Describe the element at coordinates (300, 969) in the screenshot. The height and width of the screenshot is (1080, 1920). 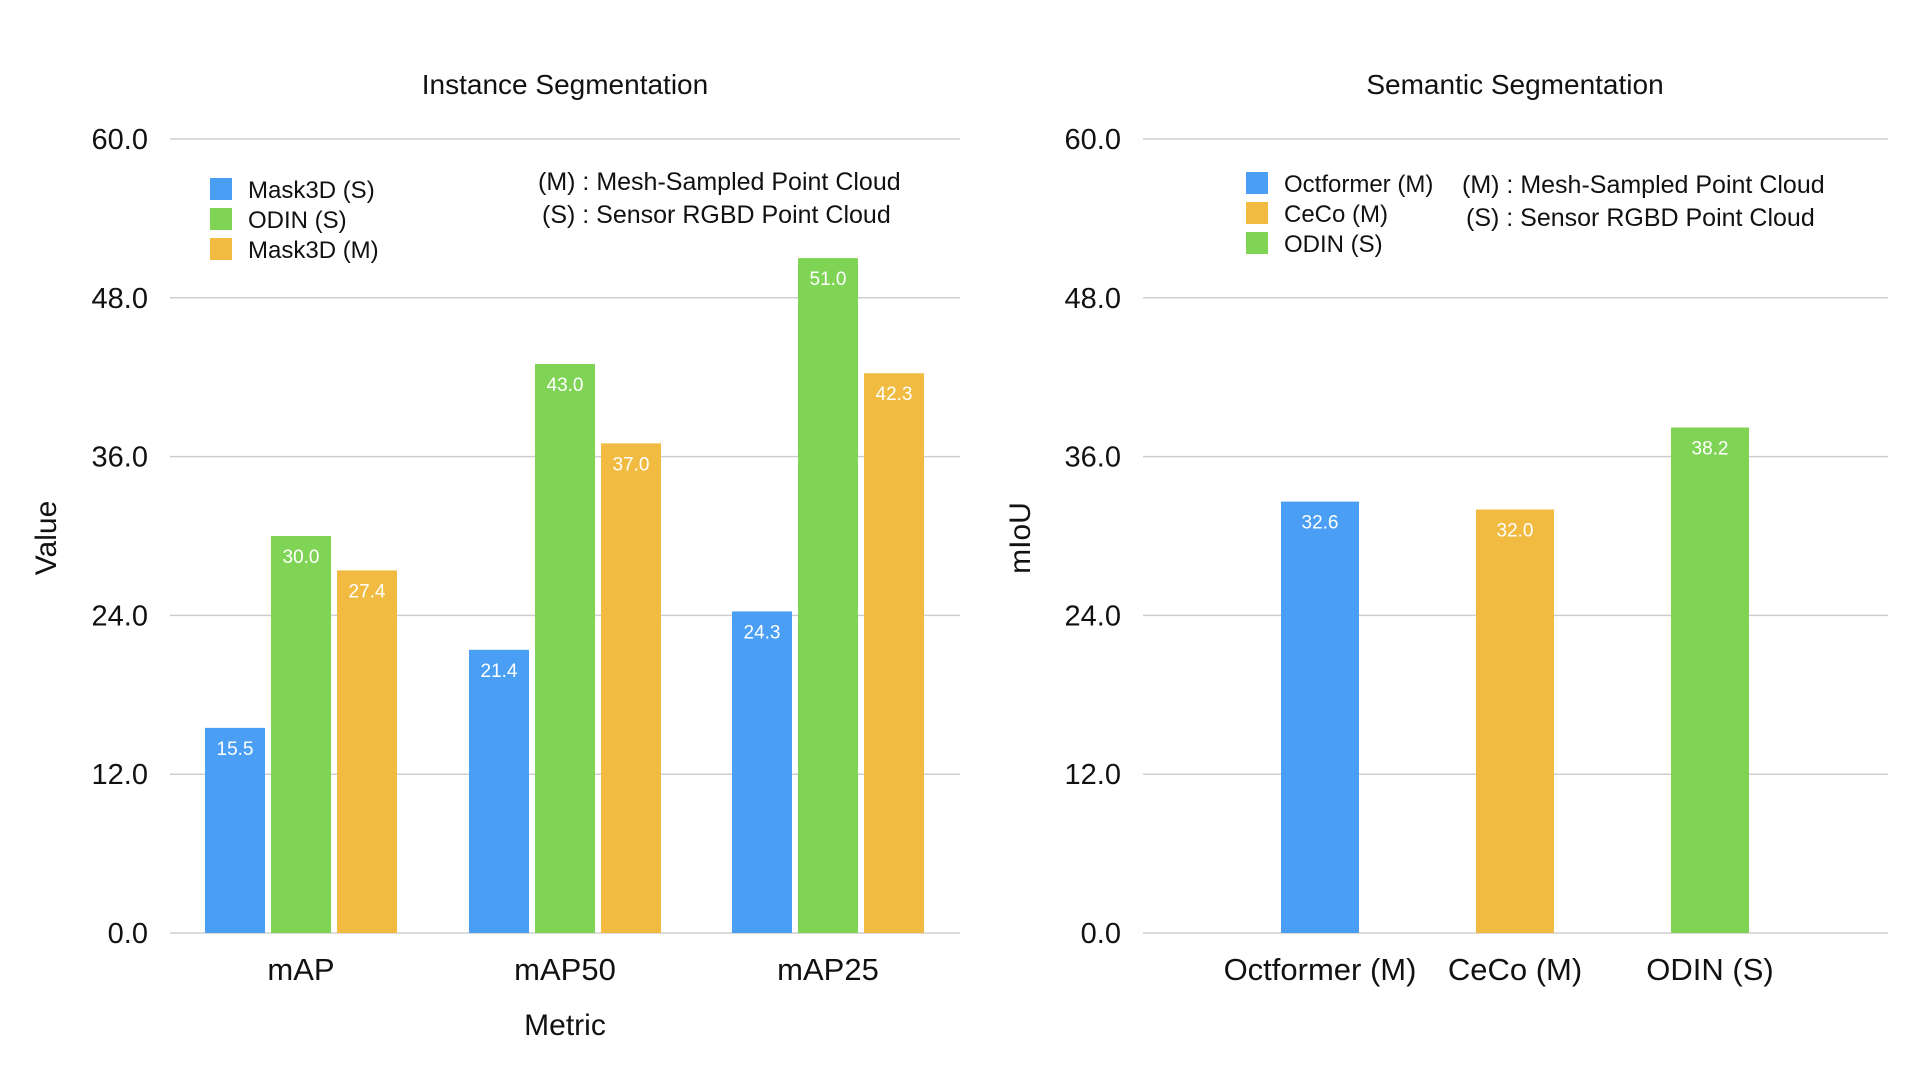
I see `x-tick-label: mAP` at that location.